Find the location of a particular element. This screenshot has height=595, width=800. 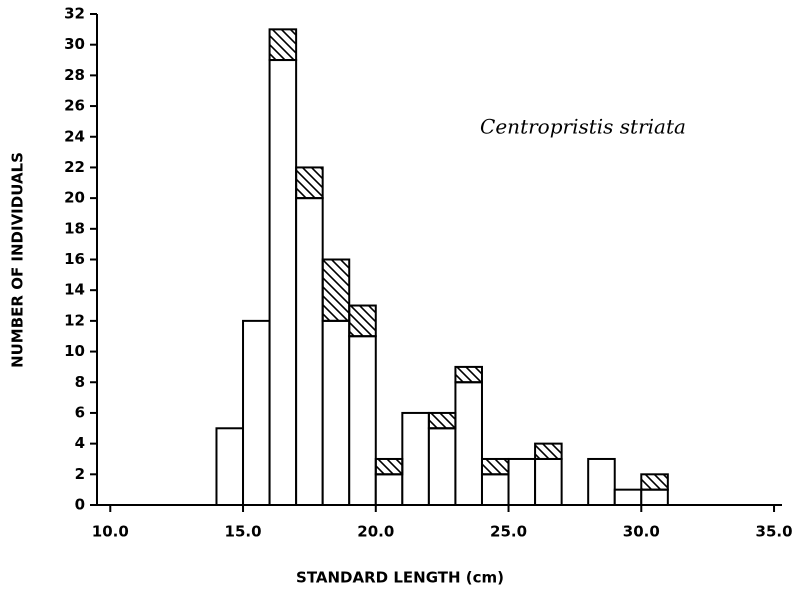

y-tick-label: 12 is located at coordinates (74, 320).